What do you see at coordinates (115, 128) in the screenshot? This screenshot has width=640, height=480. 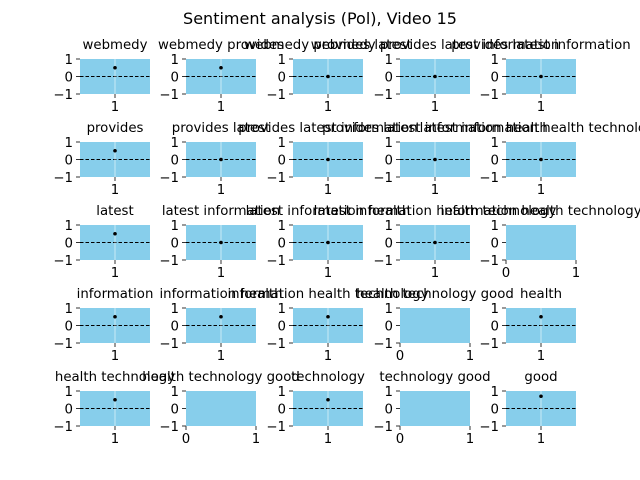 I see `subplot-title: provides` at bounding box center [115, 128].